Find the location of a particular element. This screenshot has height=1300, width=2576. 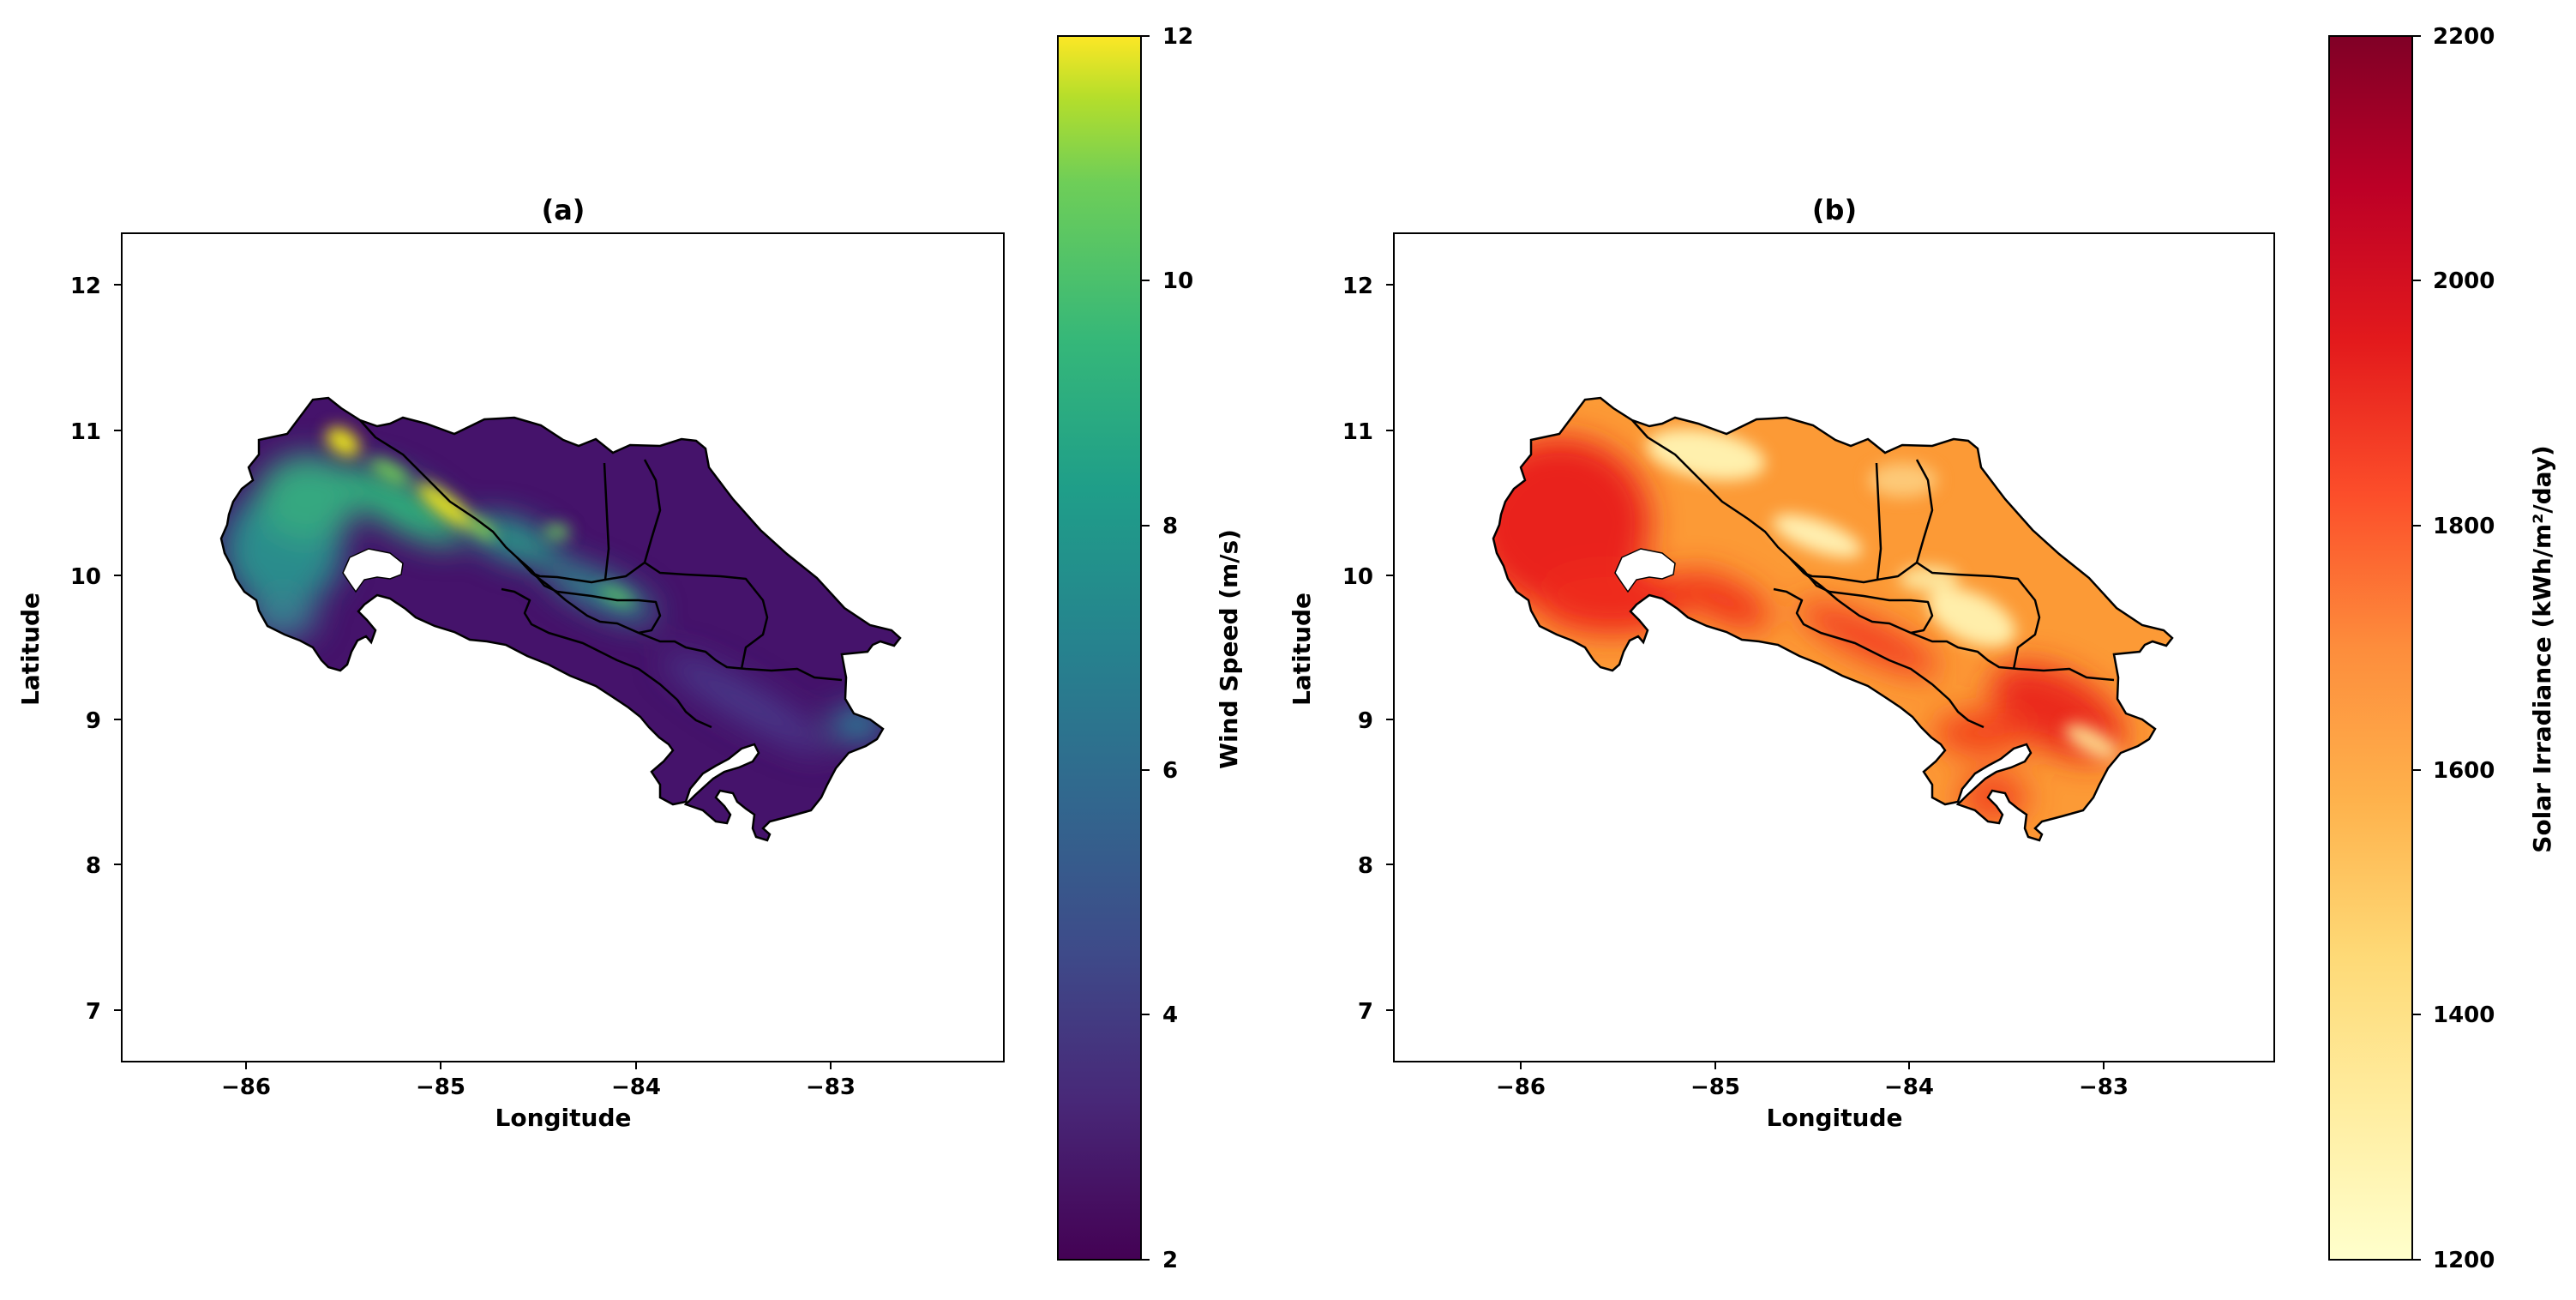

y-tick-a: 10 is located at coordinates (96, 577).